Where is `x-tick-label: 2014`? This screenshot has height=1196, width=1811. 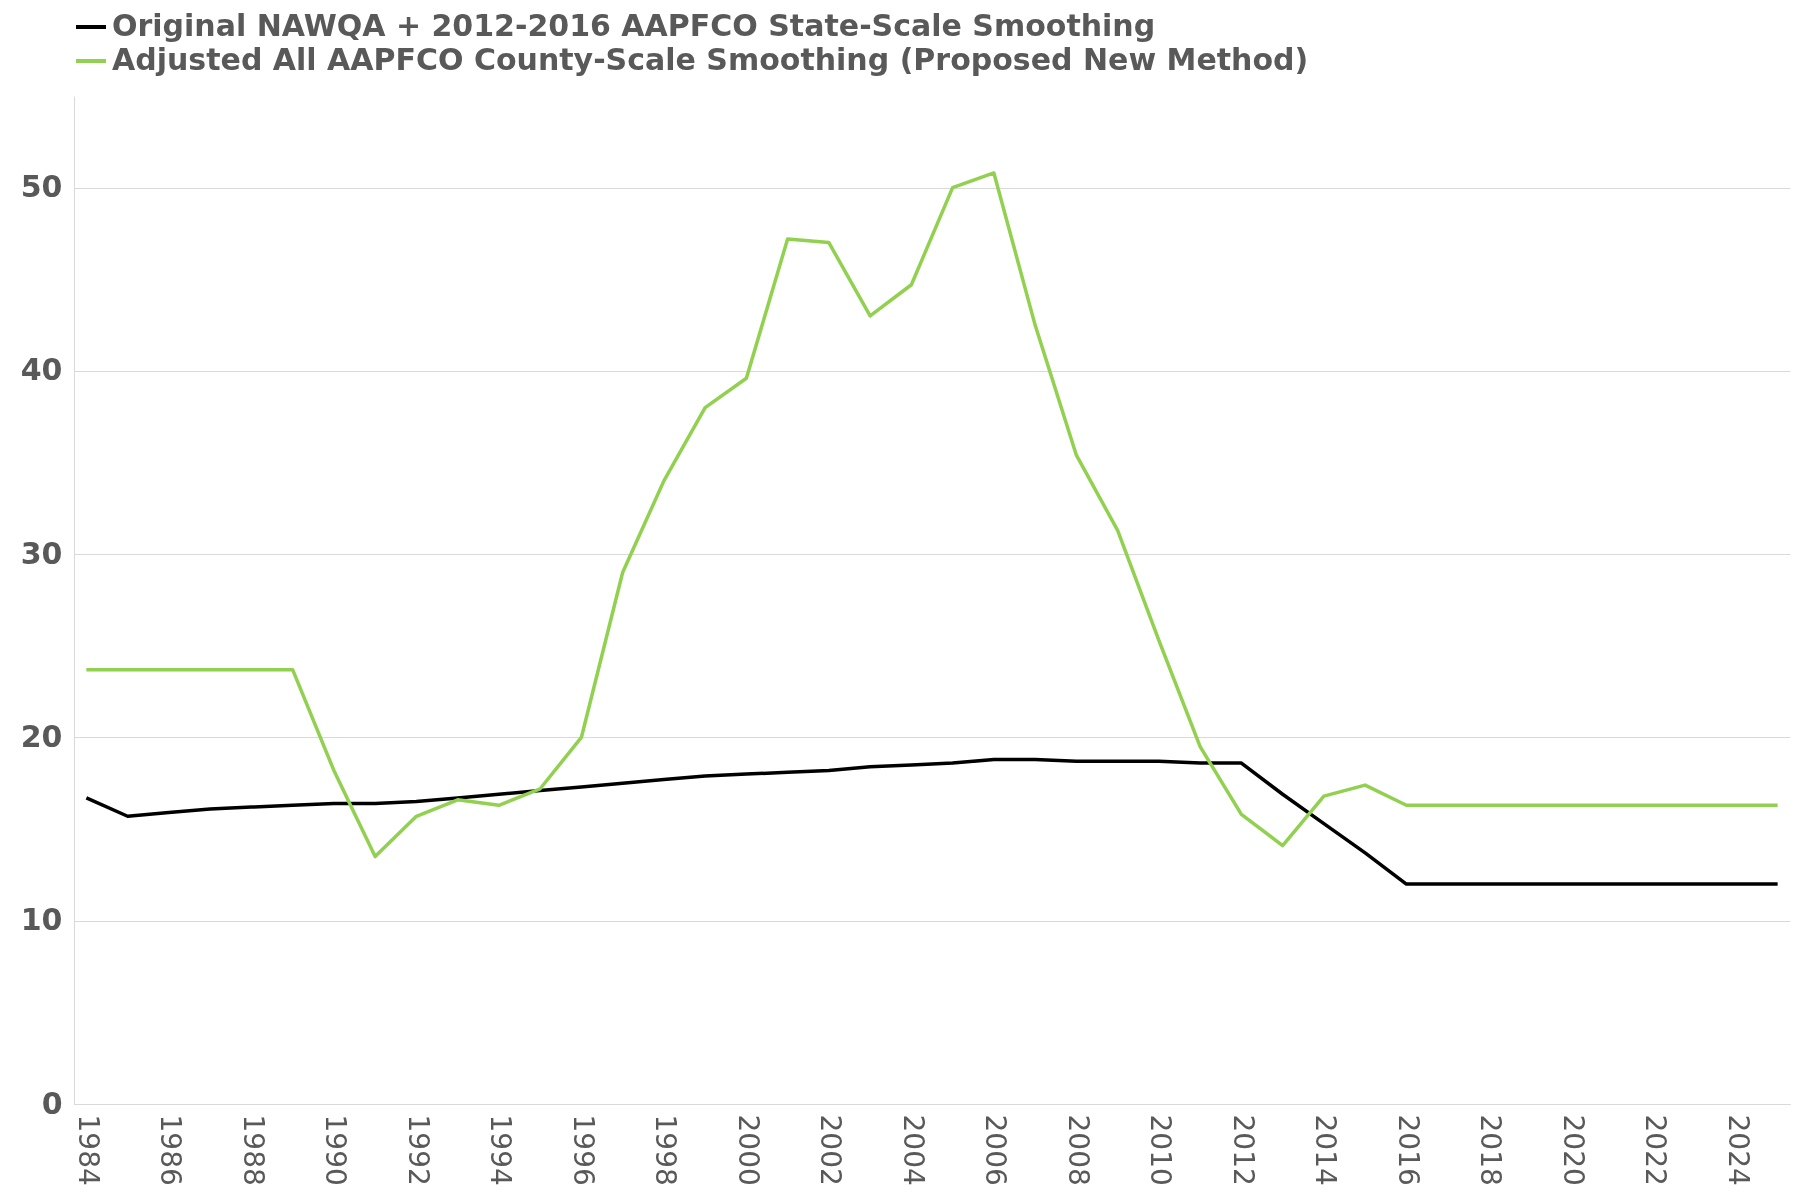
x-tick-label: 2014 is located at coordinates (1326, 1150).